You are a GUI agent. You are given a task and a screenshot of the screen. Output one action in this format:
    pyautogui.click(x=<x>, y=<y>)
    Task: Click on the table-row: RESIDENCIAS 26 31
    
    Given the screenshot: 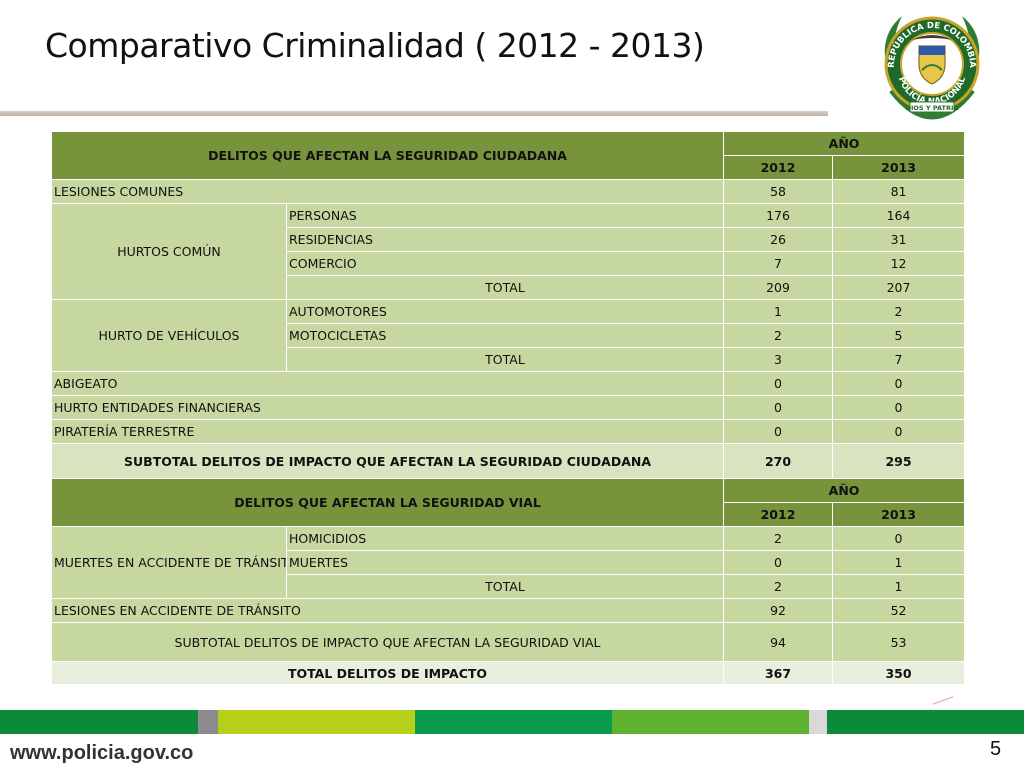 What is the action you would take?
    pyautogui.click(x=509, y=239)
    